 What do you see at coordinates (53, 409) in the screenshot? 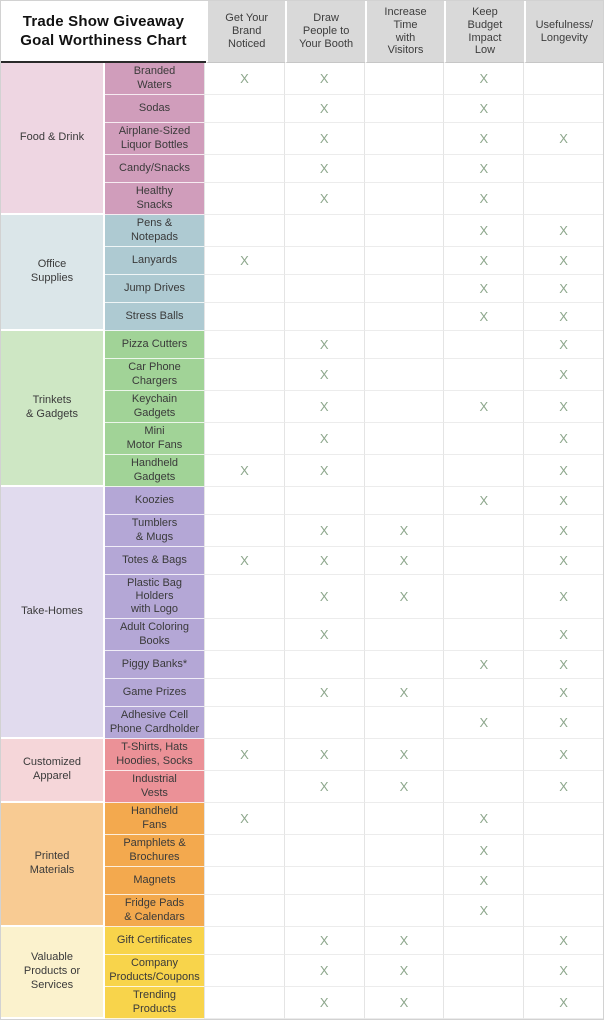
I see `category-label: Trinkets & Gadgets` at bounding box center [53, 409].